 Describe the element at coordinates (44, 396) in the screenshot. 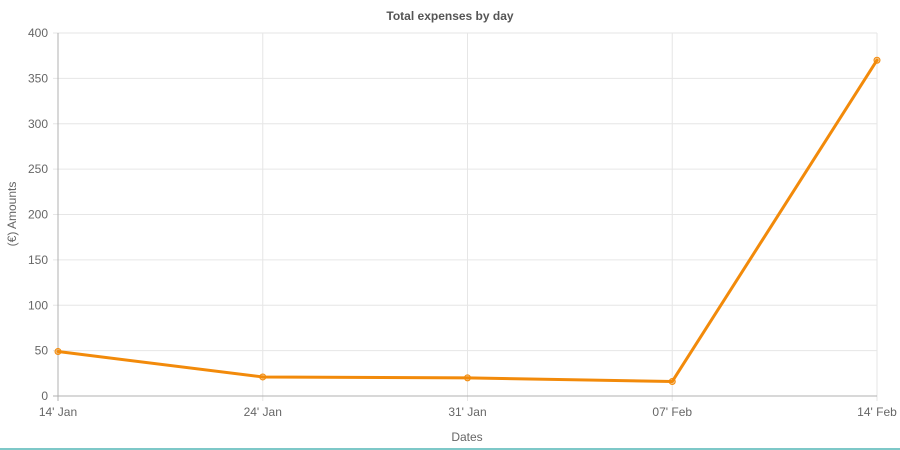

I see `y-tick-label: 0` at that location.